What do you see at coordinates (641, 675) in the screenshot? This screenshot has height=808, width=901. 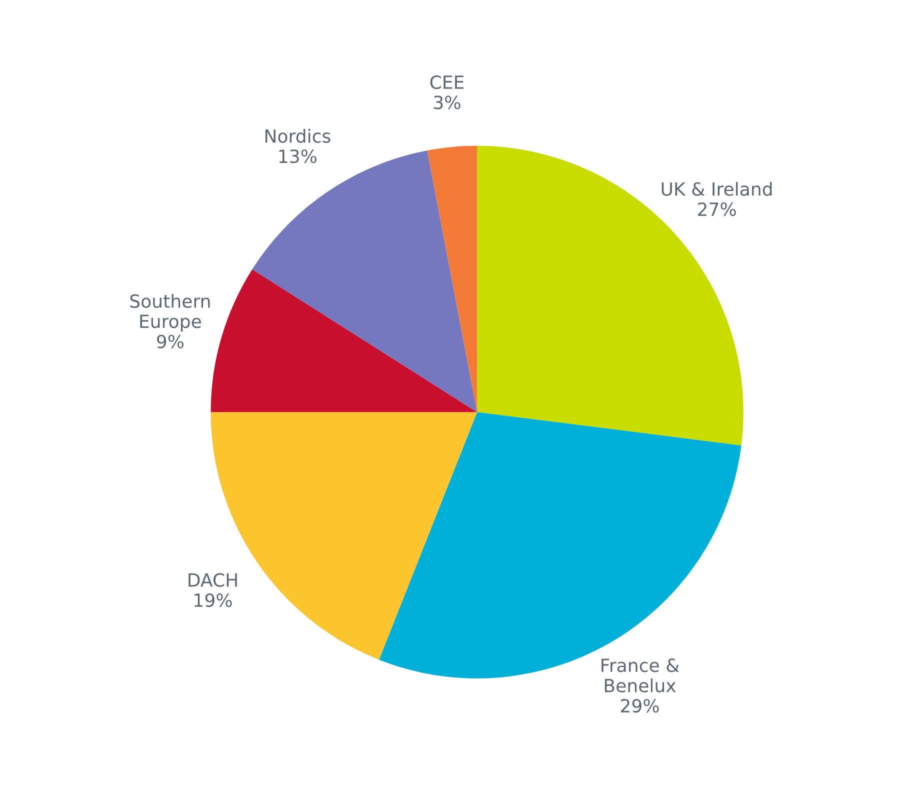 I see `slice-label: France & Benelux` at bounding box center [641, 675].